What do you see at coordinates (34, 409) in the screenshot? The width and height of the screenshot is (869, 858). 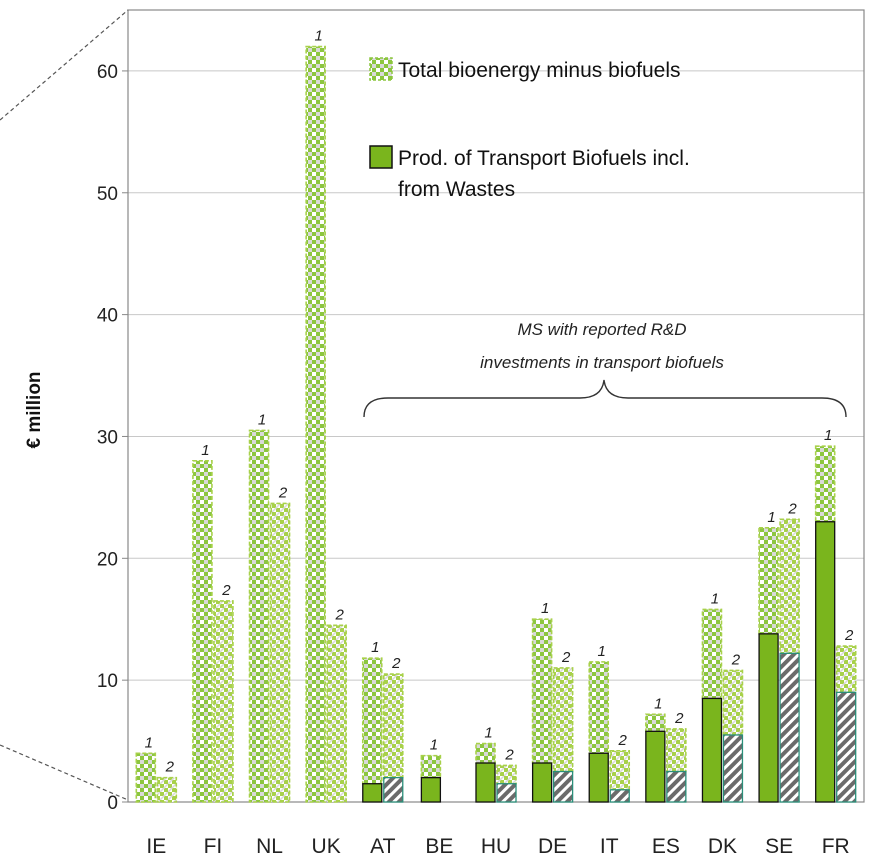 I see `y-axis-label: € million` at bounding box center [34, 409].